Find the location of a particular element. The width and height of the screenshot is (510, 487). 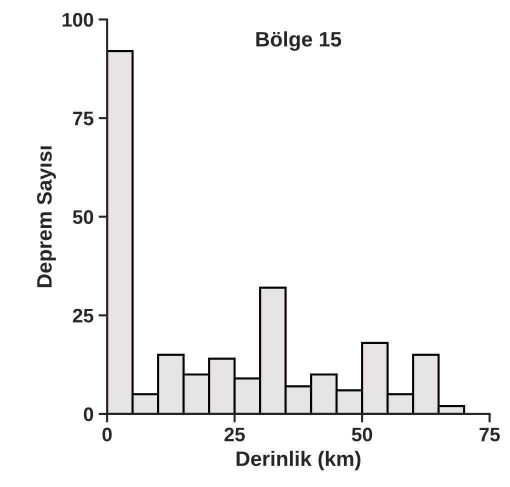

y-tick-label: 0 is located at coordinates (89, 414).